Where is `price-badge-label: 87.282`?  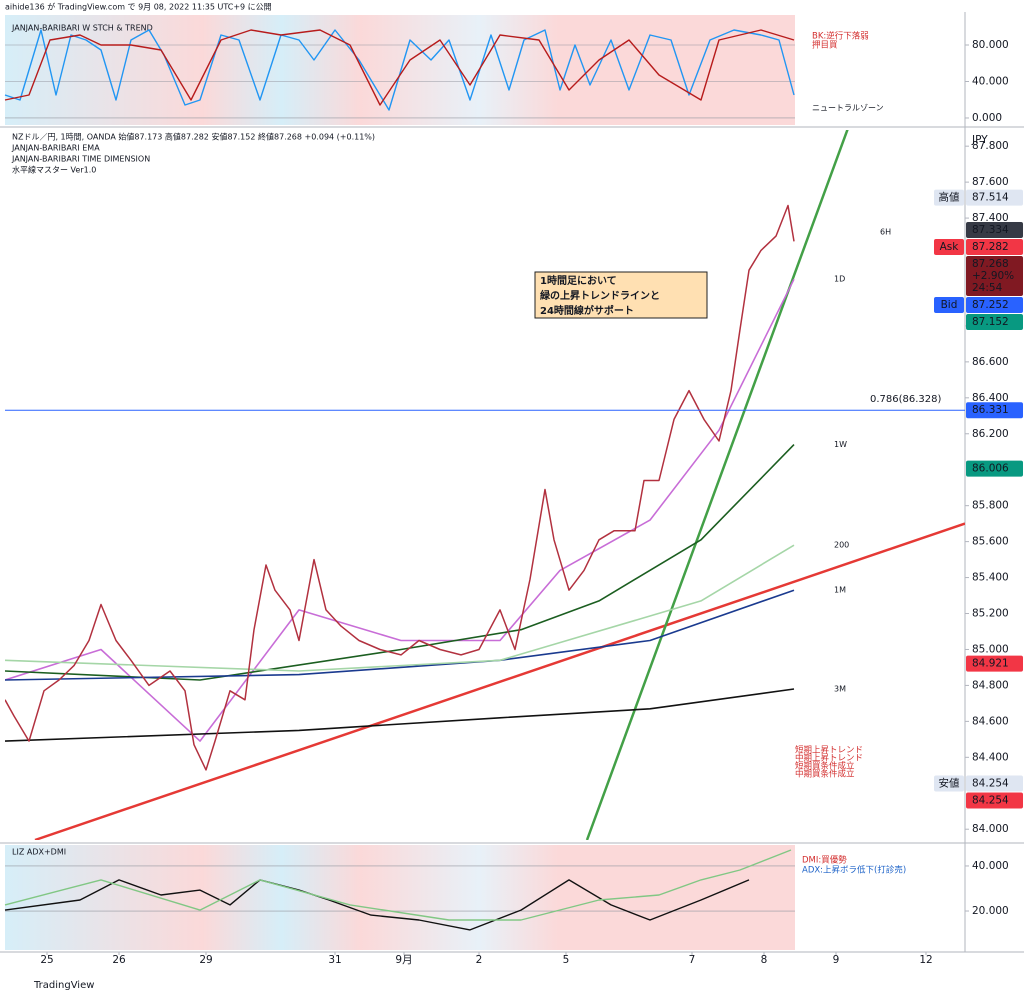 price-badge-label: 87.282 is located at coordinates (990, 247).